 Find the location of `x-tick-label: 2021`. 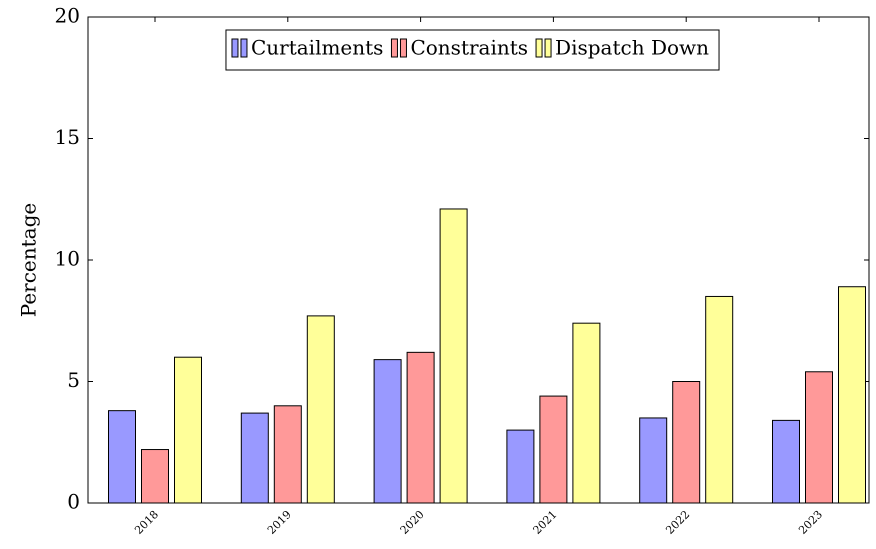

x-tick-label: 2021 is located at coordinates (545, 522).